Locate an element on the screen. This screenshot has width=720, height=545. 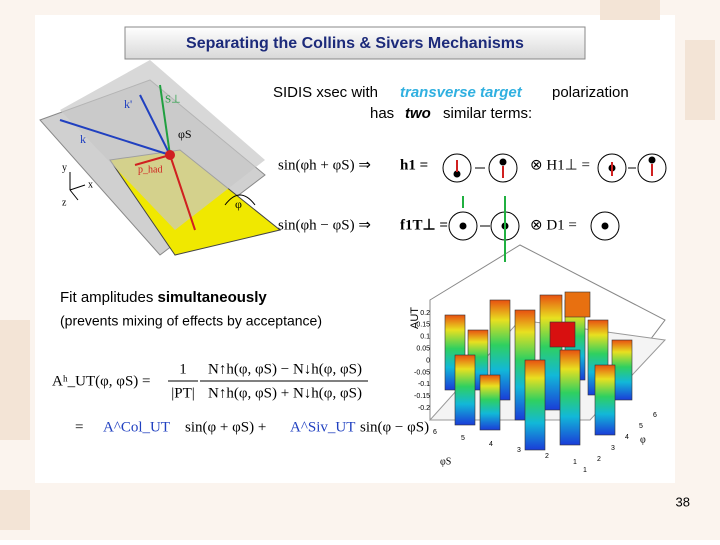
z-tick-label: 0.1 is located at coordinates (425, 337).